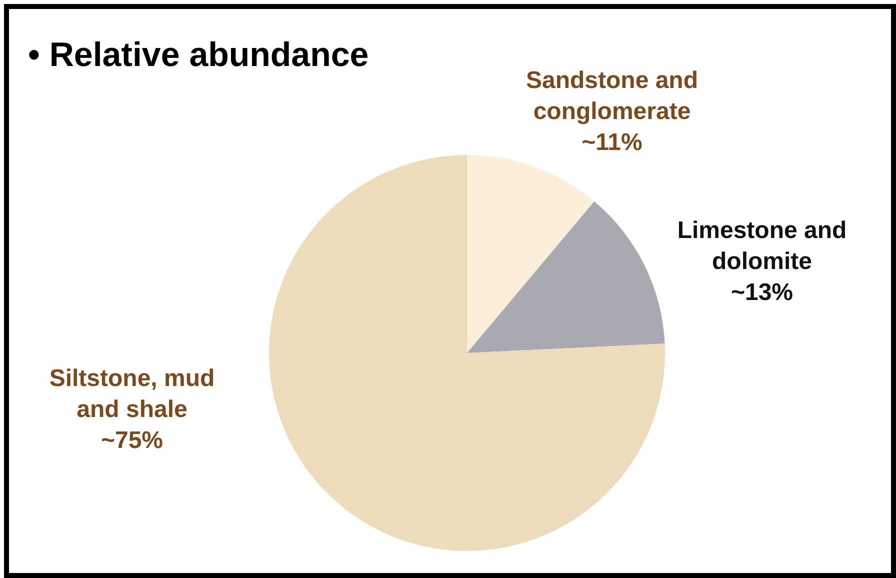  What do you see at coordinates (612, 142) in the screenshot?
I see `data-label: ~11%` at bounding box center [612, 142].